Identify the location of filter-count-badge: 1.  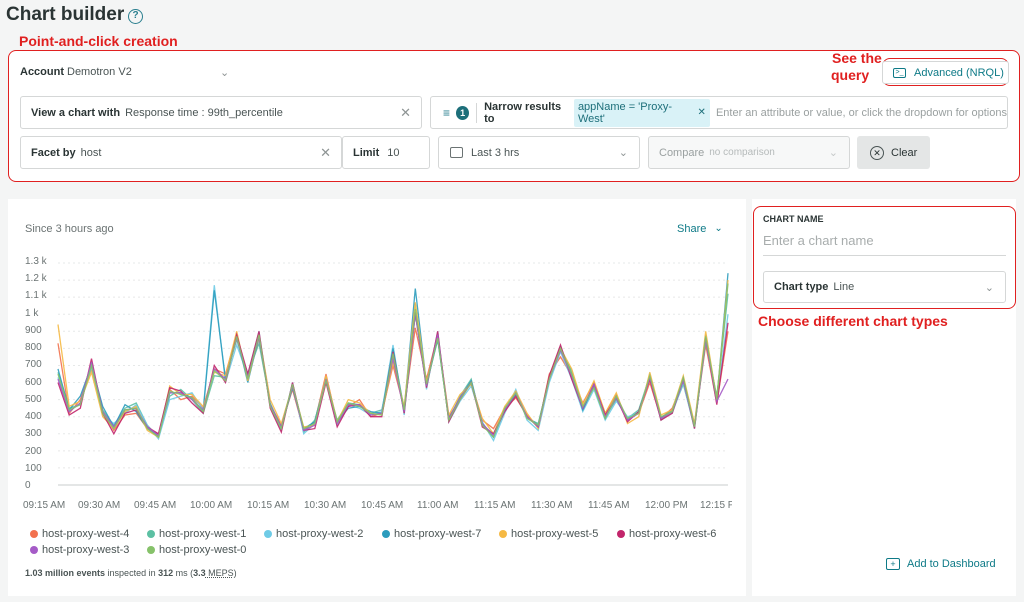
(463, 112).